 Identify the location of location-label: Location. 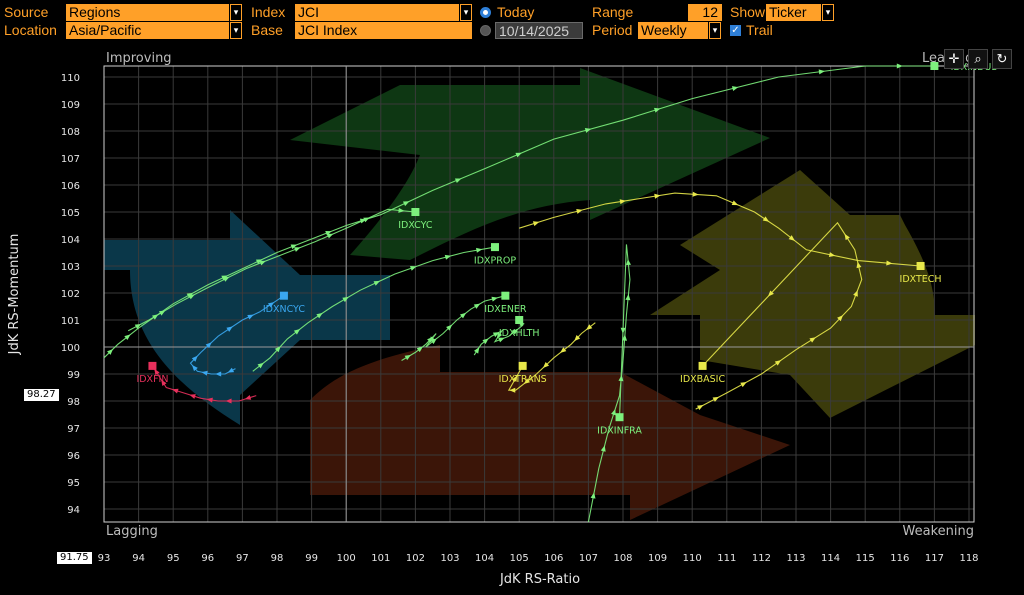
(30, 30).